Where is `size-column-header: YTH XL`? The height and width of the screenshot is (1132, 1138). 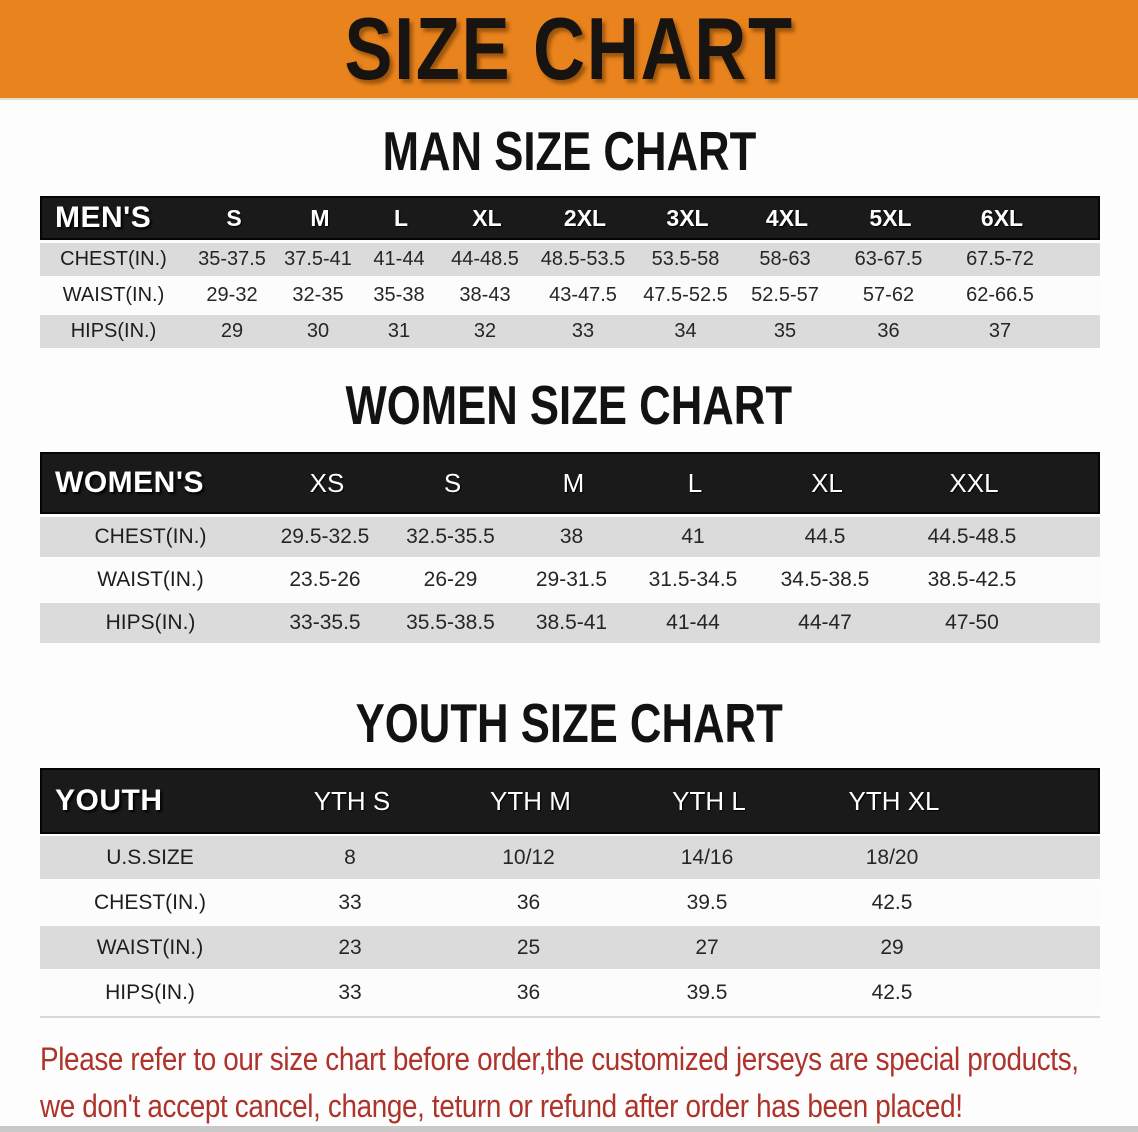 size-column-header: YTH XL is located at coordinates (894, 800).